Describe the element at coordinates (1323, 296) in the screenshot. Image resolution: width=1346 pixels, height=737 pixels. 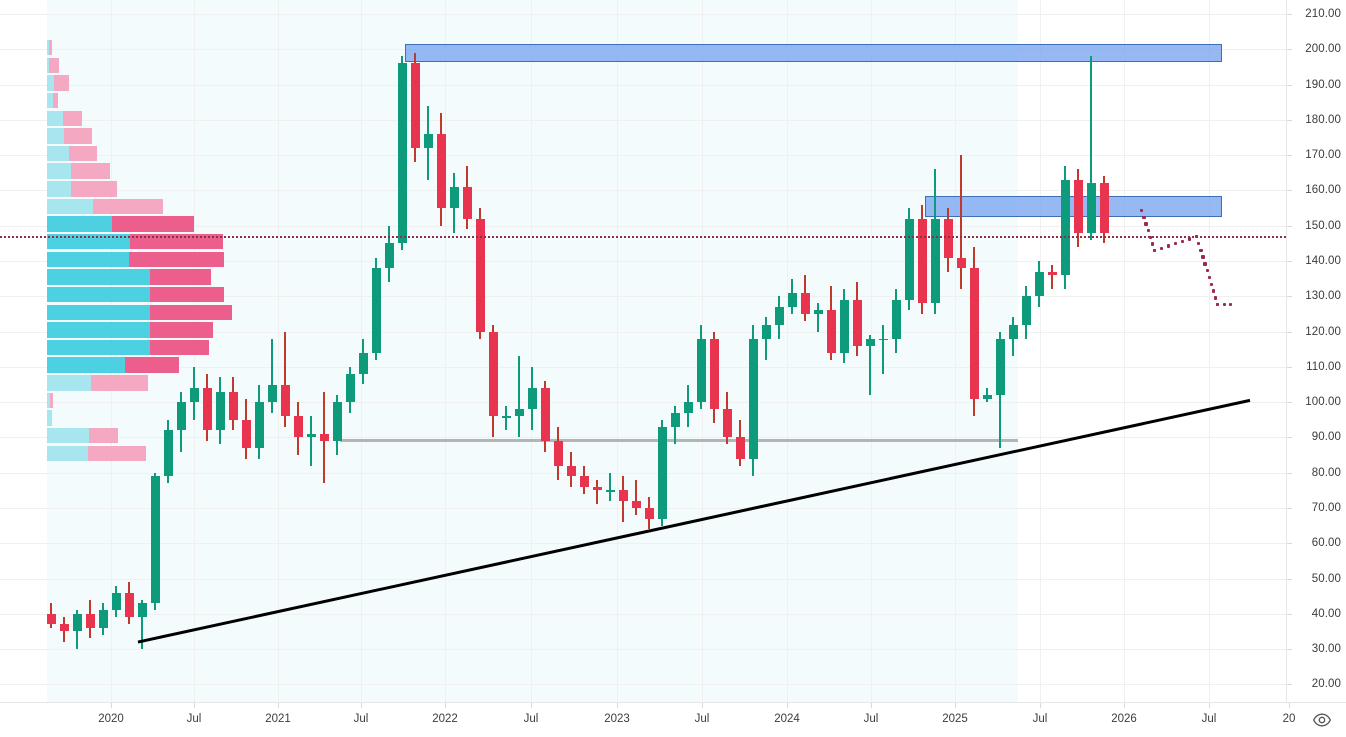
I see `price-axis-label: 130.00` at that location.